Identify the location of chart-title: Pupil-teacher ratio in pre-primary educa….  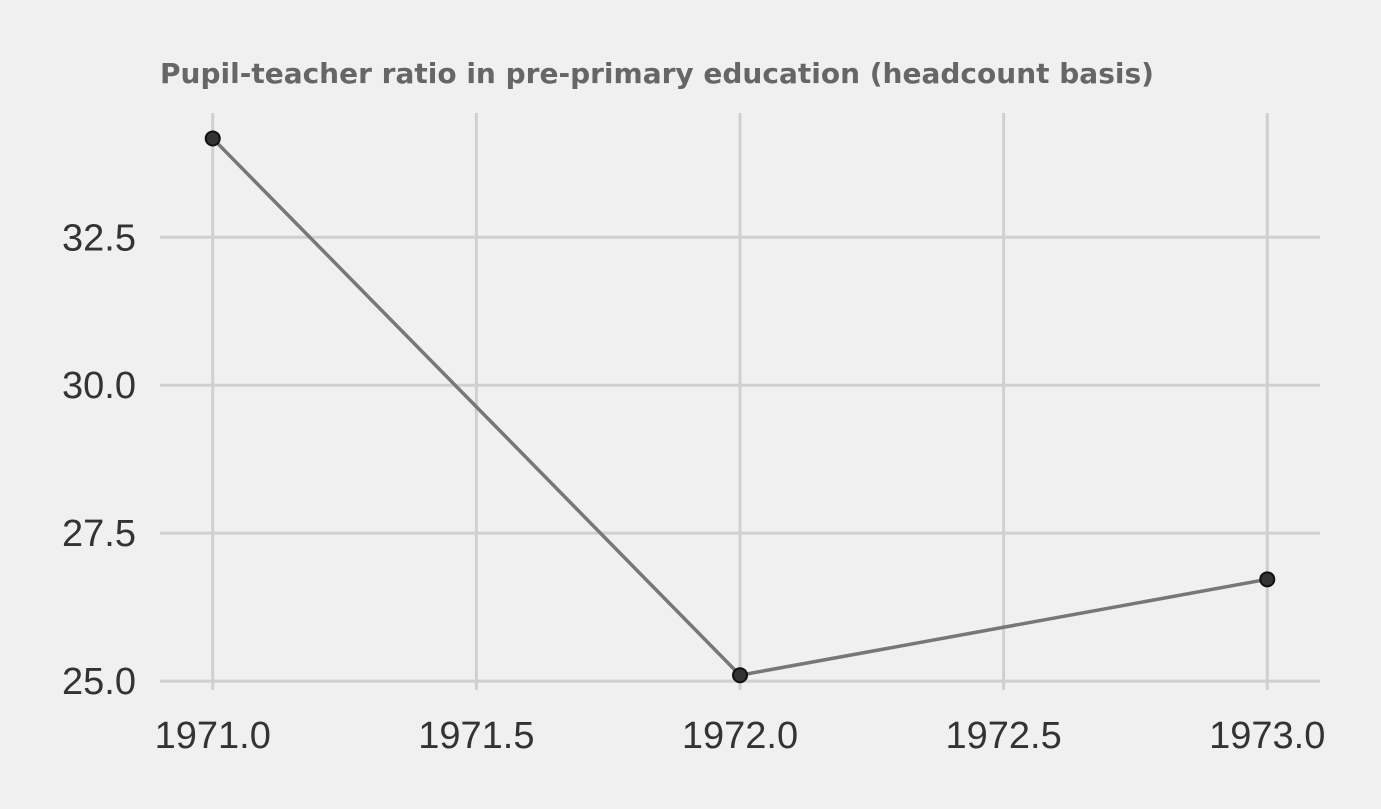
(657, 73).